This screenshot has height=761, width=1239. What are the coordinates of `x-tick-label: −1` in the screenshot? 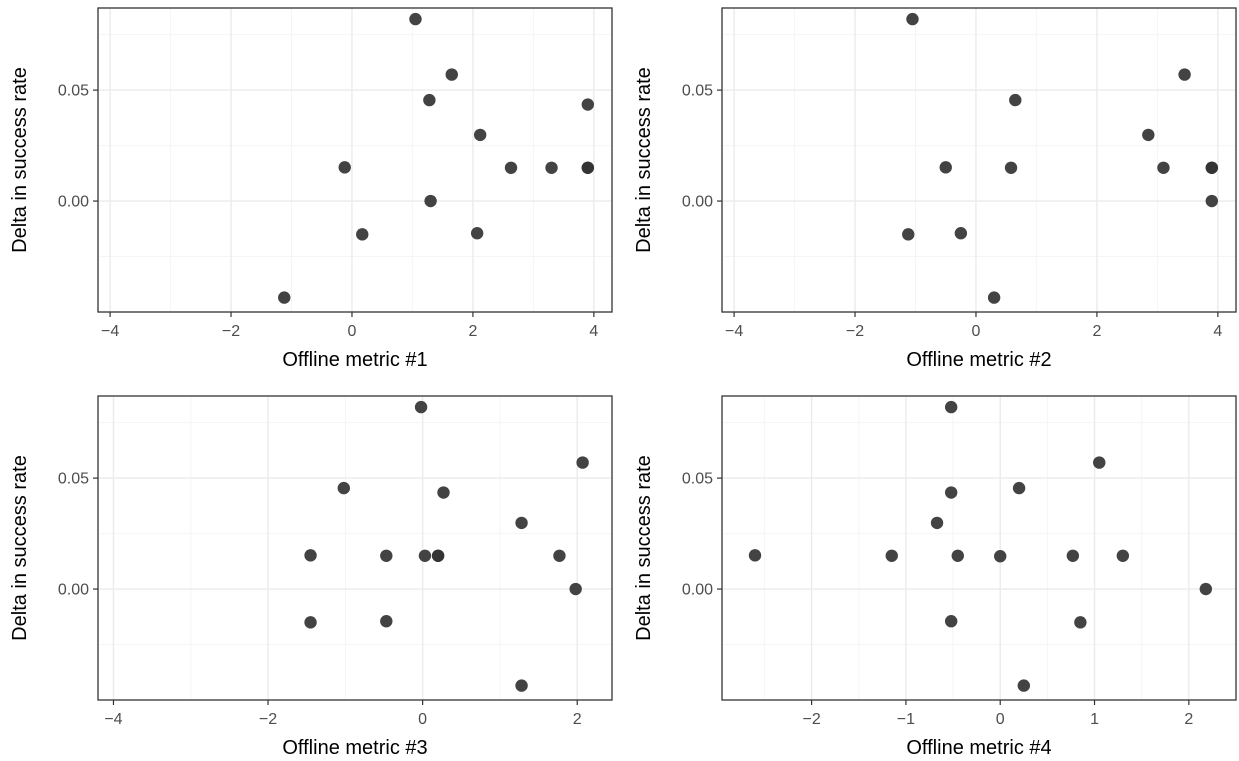 It's located at (906, 719).